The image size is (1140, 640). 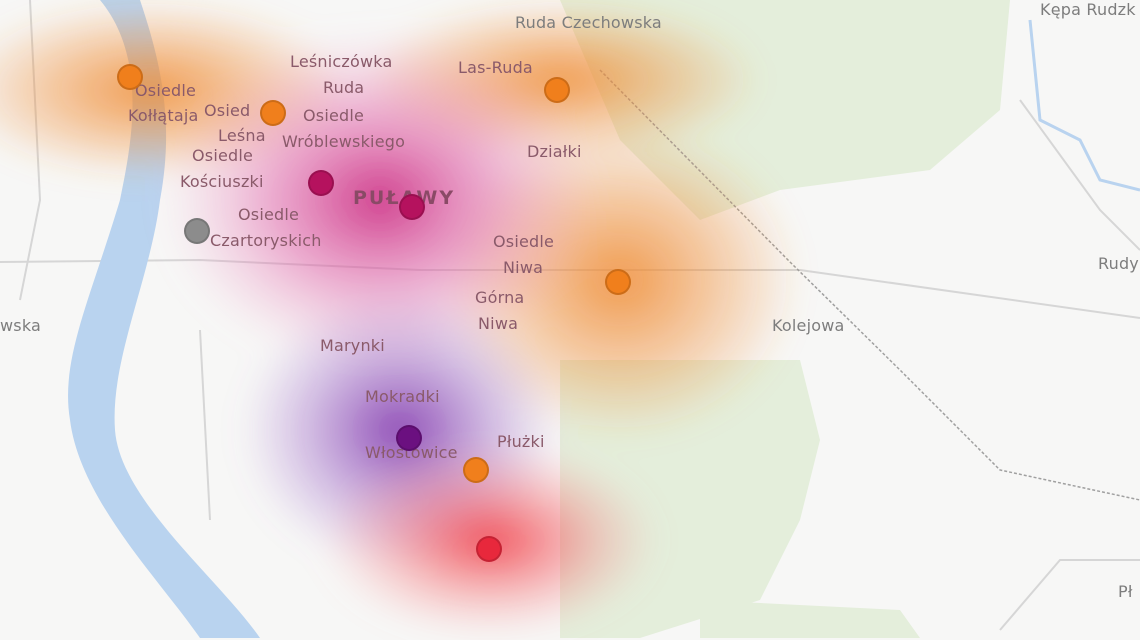 I want to click on marker-purple, so click(x=409, y=438).